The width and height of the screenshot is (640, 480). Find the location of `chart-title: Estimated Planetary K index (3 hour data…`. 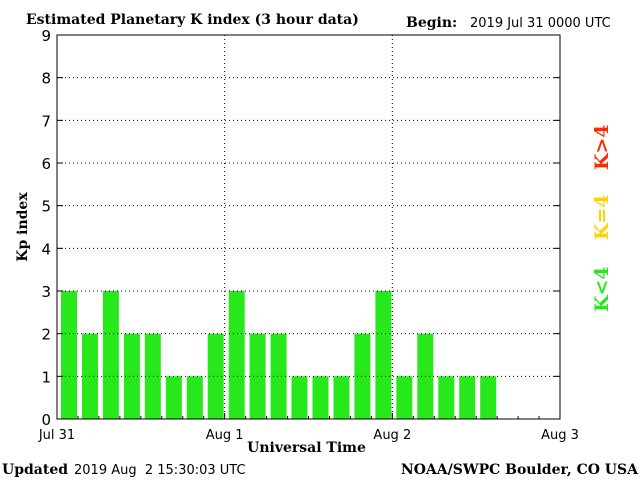

chart-title: Estimated Planetary K index (3 hour data… is located at coordinates (192, 20).